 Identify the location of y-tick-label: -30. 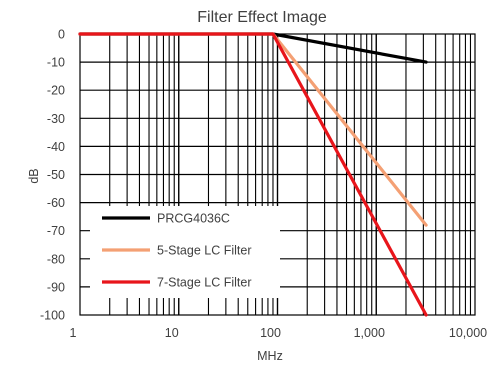
(56, 119).